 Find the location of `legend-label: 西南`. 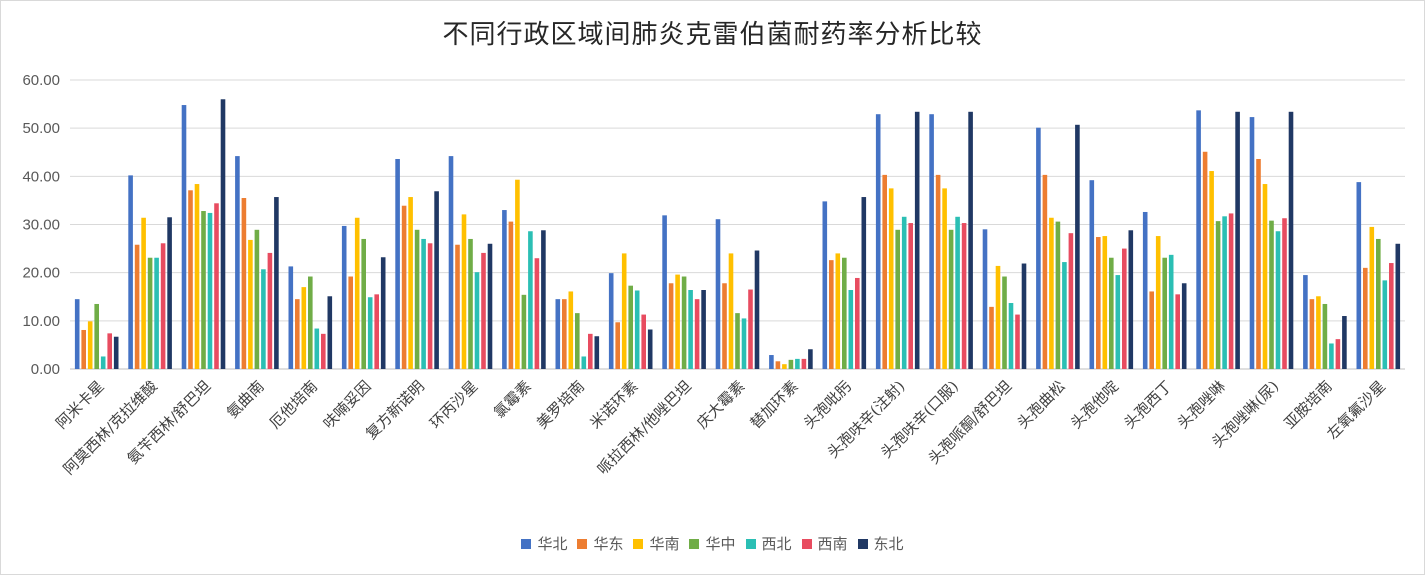

legend-label: 西南 is located at coordinates (832, 544).